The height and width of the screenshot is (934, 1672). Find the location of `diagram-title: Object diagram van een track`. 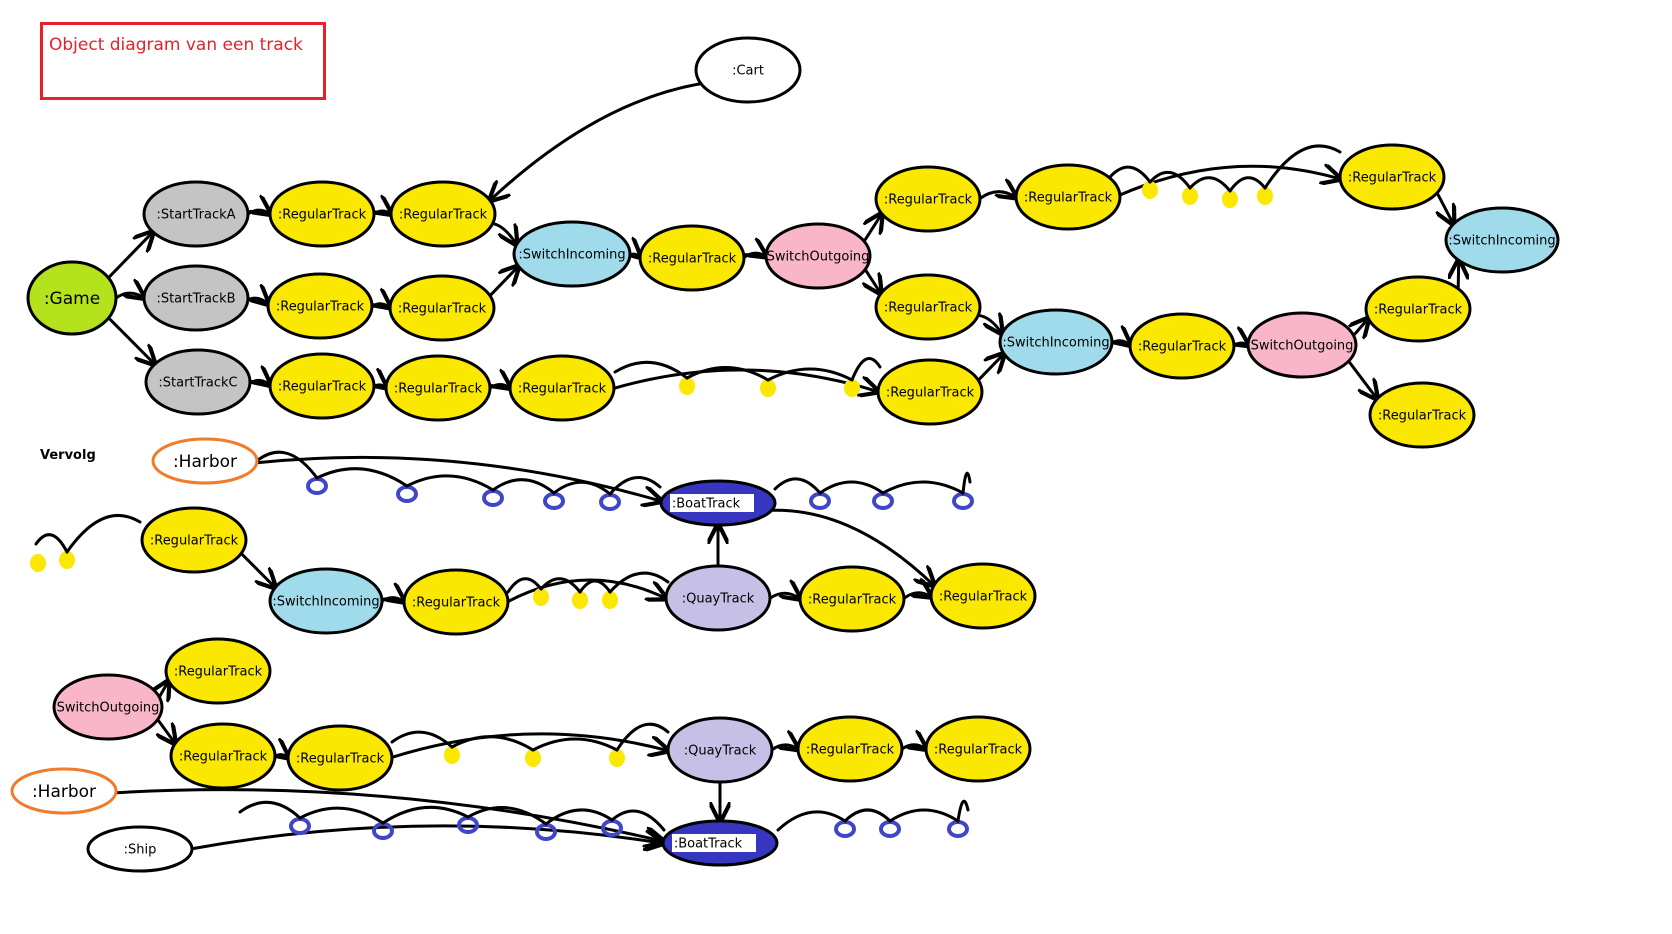

diagram-title: Object diagram van een track is located at coordinates (183, 61).